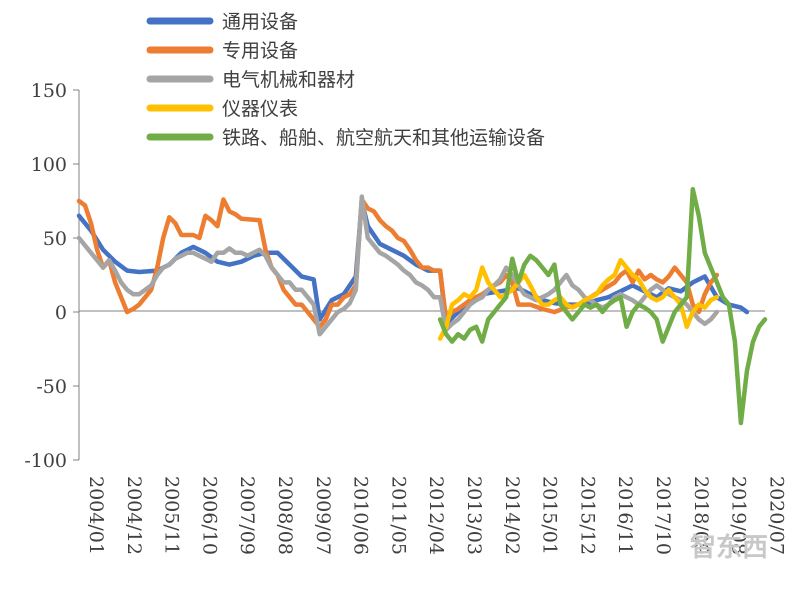 This screenshot has width=800, height=594. Describe the element at coordinates (383, 138) in the screenshot. I see `legend-label: 铁路、船舶、航空航天和其他运输设备` at that location.